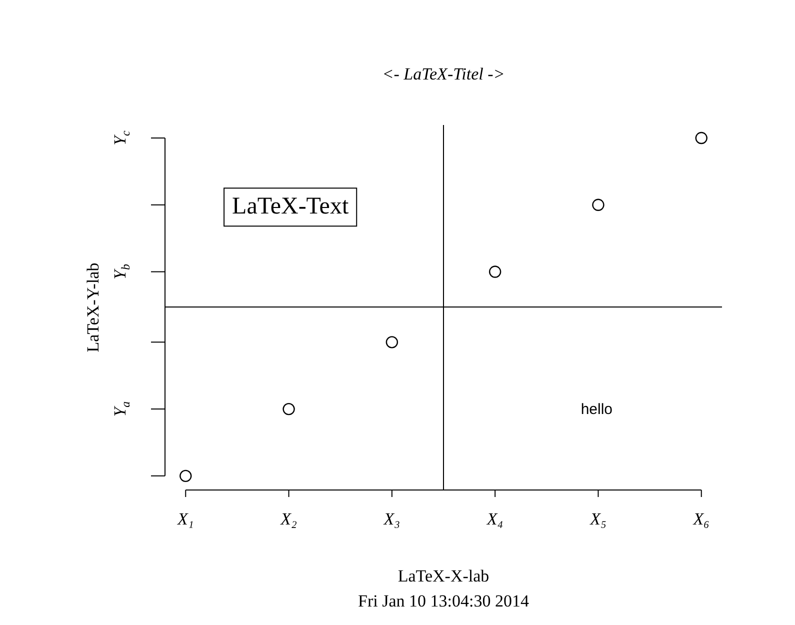 The width and height of the screenshot is (795, 625). Describe the element at coordinates (444, 576) in the screenshot. I see `x-axis-title: LaTeX-X-lab` at that location.